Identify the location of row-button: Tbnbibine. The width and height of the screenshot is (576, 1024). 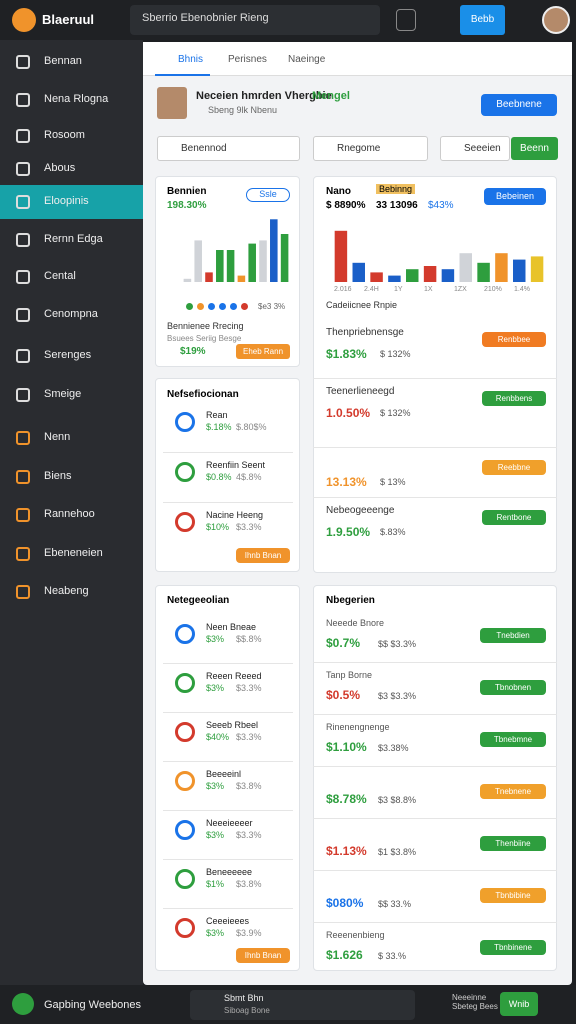
(513, 895).